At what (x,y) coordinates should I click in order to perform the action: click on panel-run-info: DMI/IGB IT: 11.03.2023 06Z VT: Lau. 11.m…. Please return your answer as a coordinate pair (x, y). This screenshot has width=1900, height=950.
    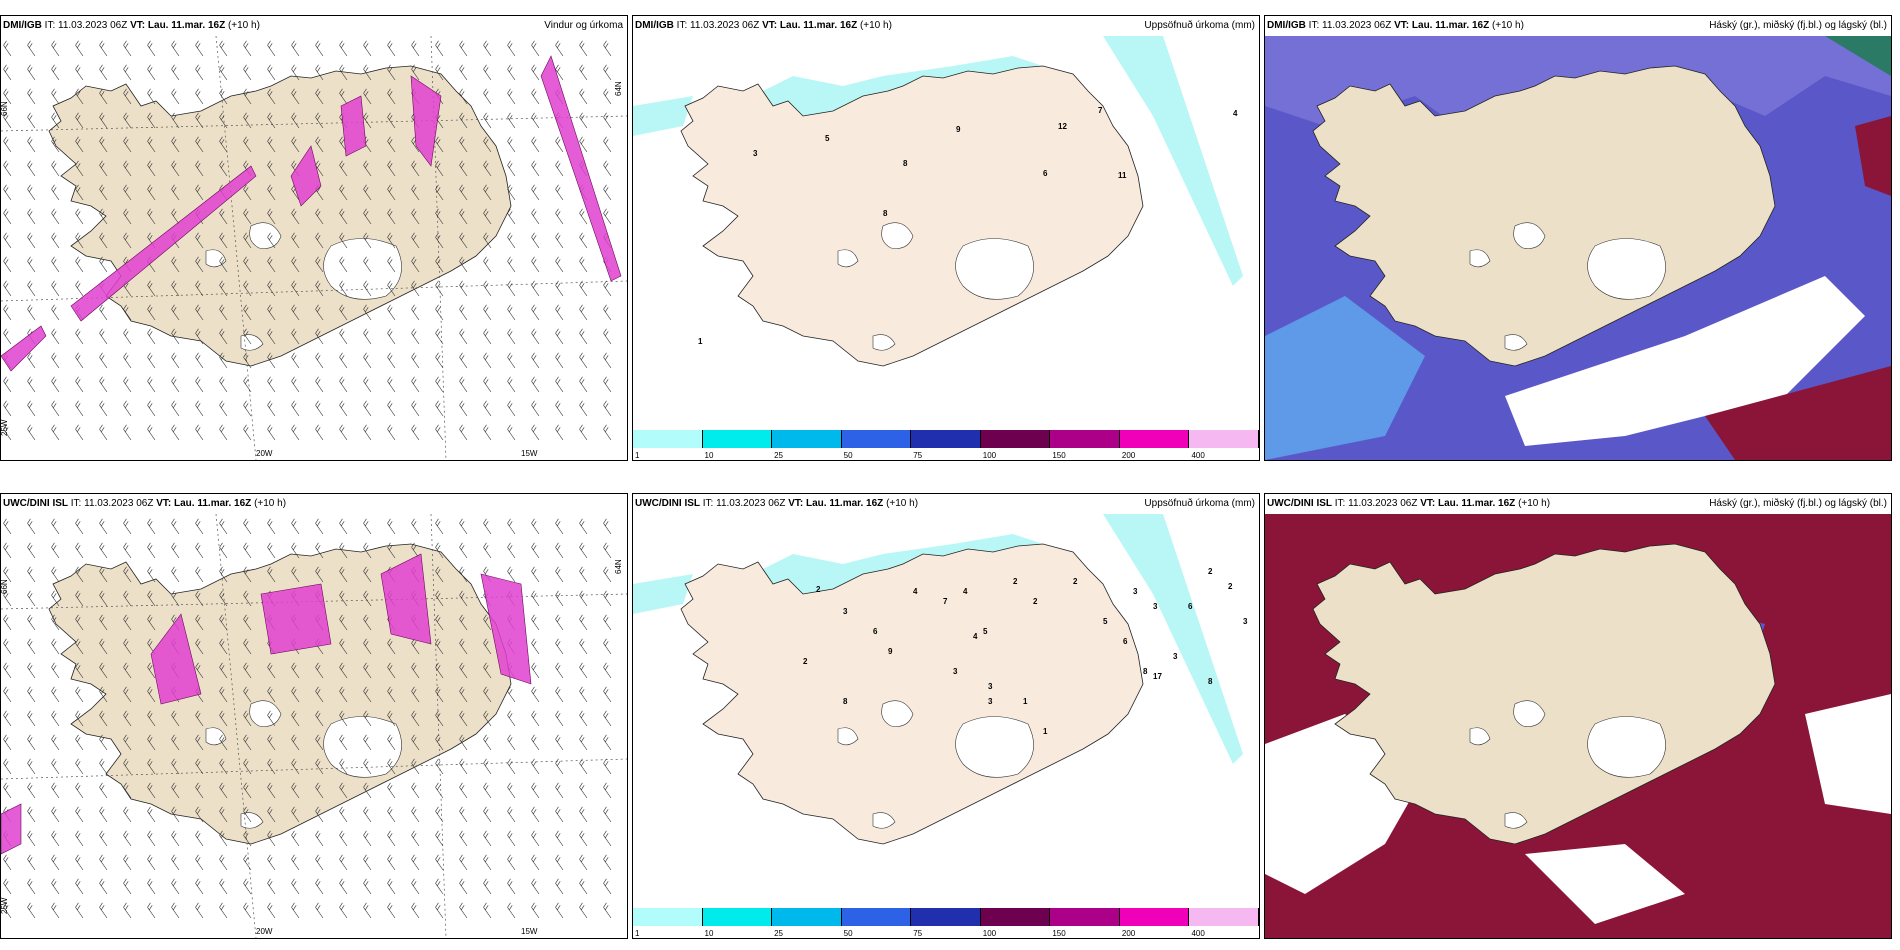
    Looking at the image, I should click on (131, 26).